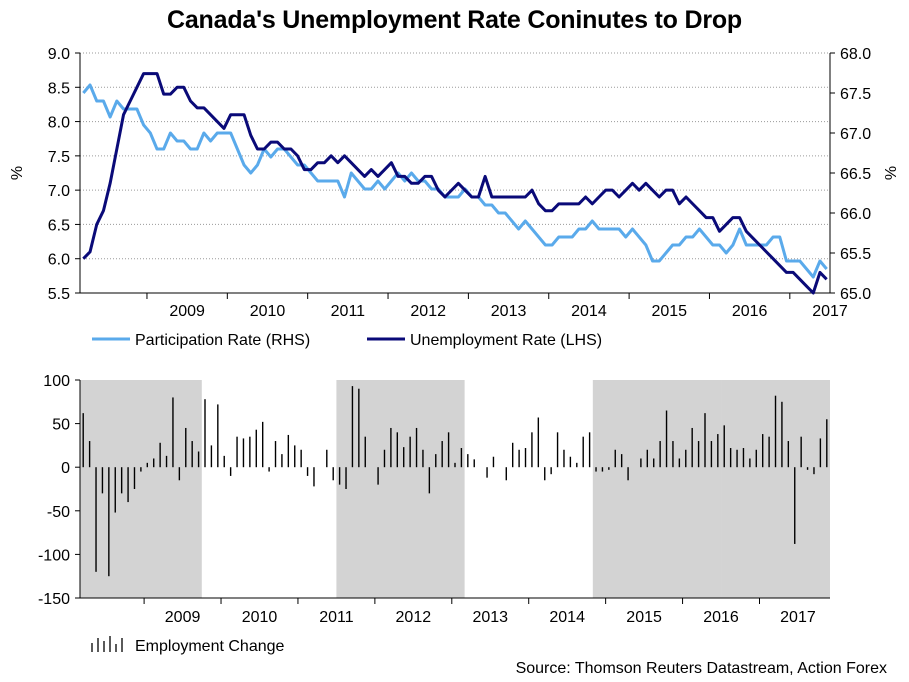 The image size is (909, 682). What do you see at coordinates (855, 134) in the screenshot?
I see `y-tick-label-right: 67.0` at bounding box center [855, 134].